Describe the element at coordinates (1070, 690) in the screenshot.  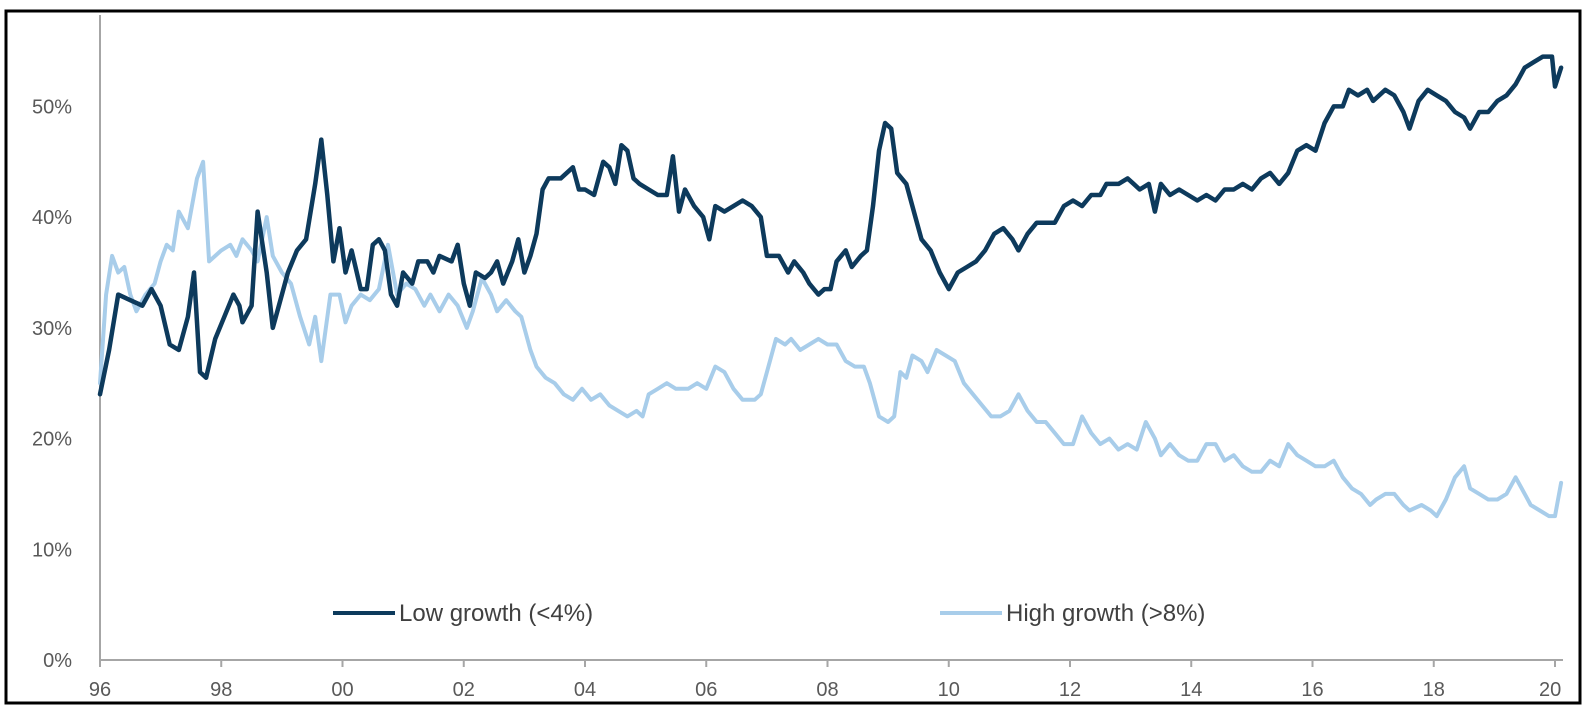
I see `x-tick-label: 12` at that location.